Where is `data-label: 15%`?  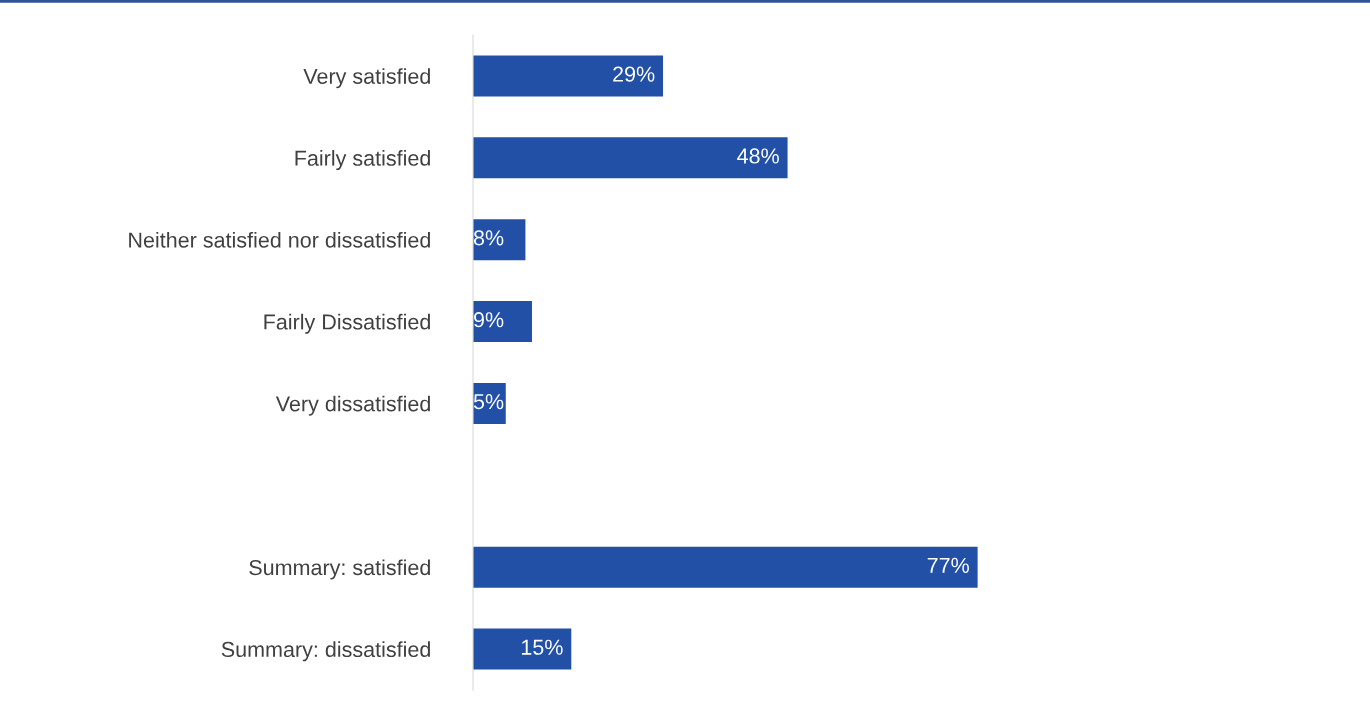 data-label: 15% is located at coordinates (542, 647).